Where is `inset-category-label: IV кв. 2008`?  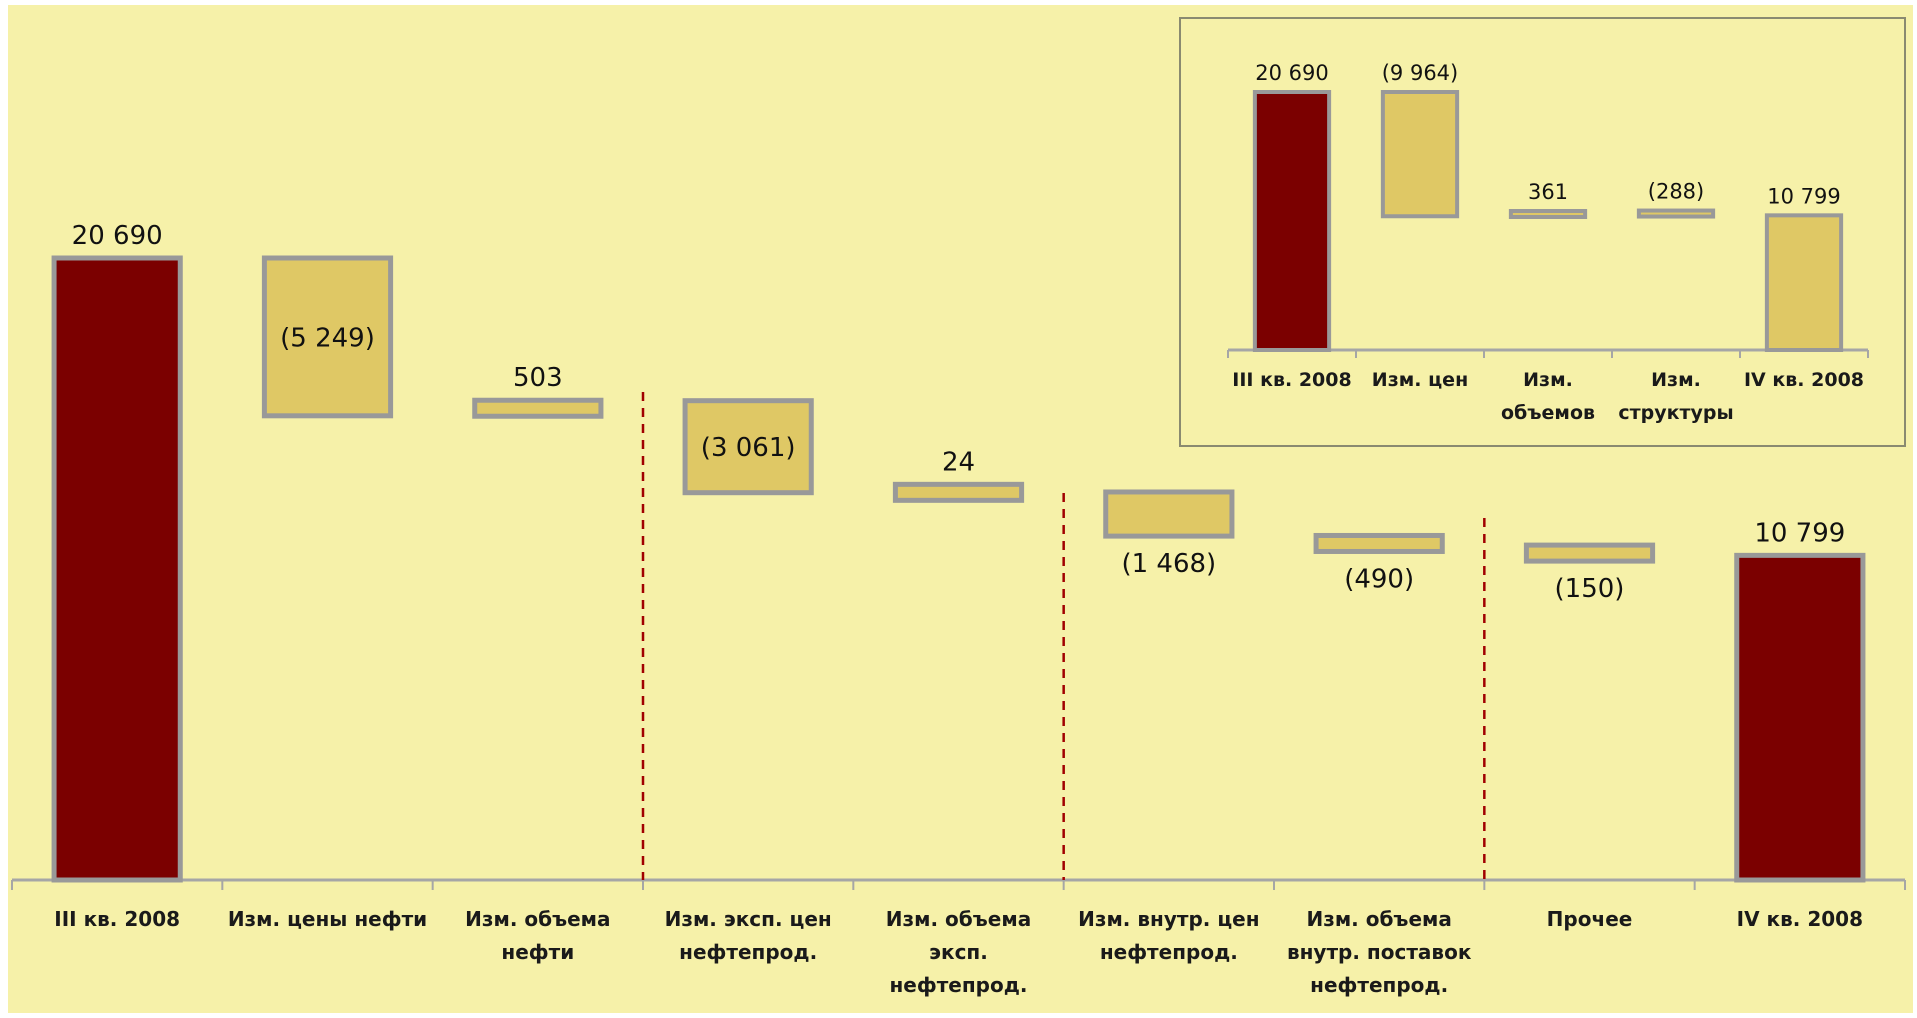
inset-category-label: IV кв. 2008 is located at coordinates (1804, 380).